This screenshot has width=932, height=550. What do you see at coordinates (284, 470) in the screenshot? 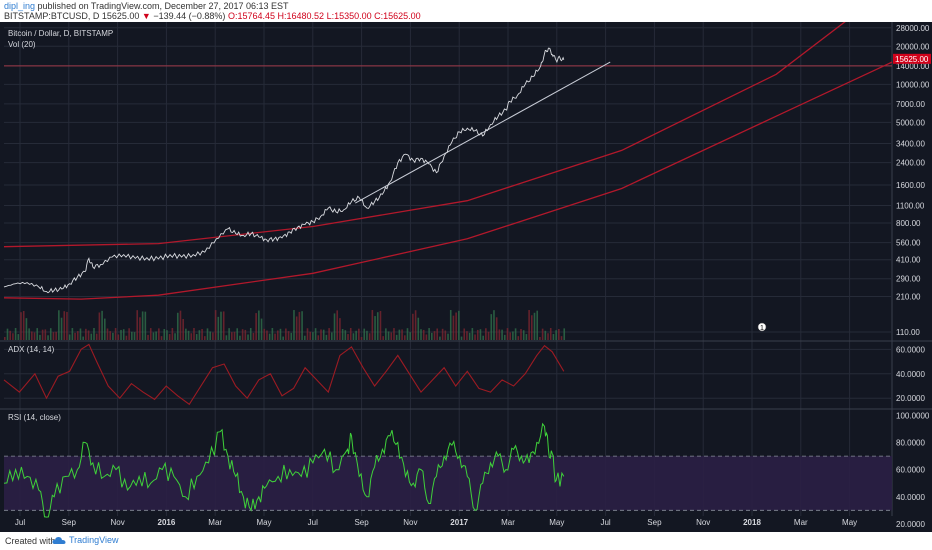
I see `rsi-line` at bounding box center [284, 470].